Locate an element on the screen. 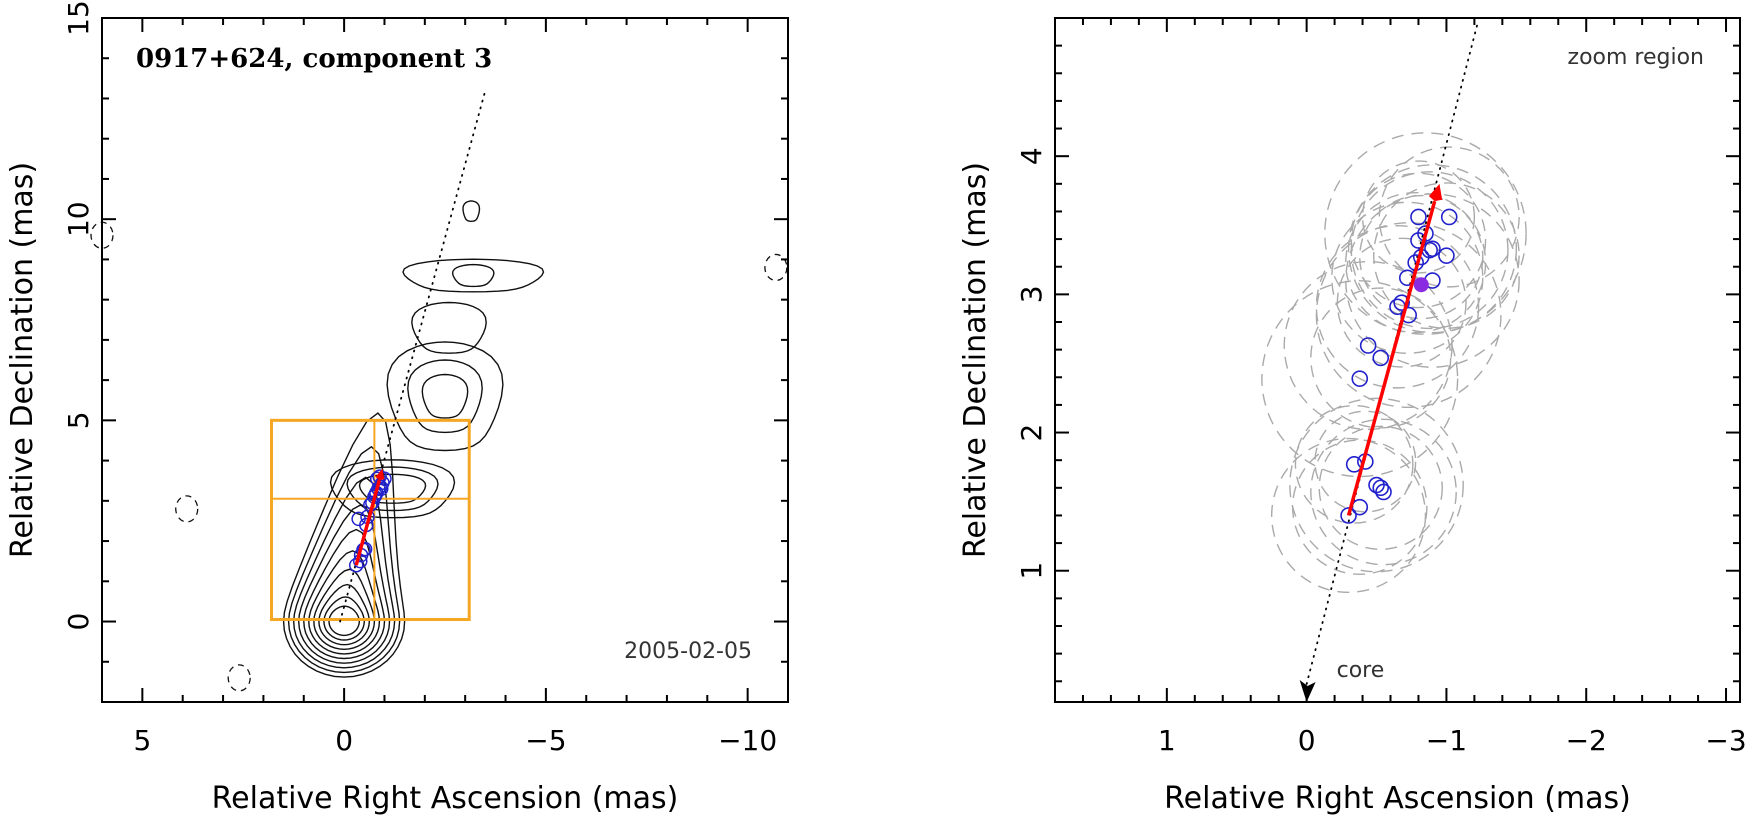 The image size is (1748, 821). dotted-line is located at coordinates (1392, 354).